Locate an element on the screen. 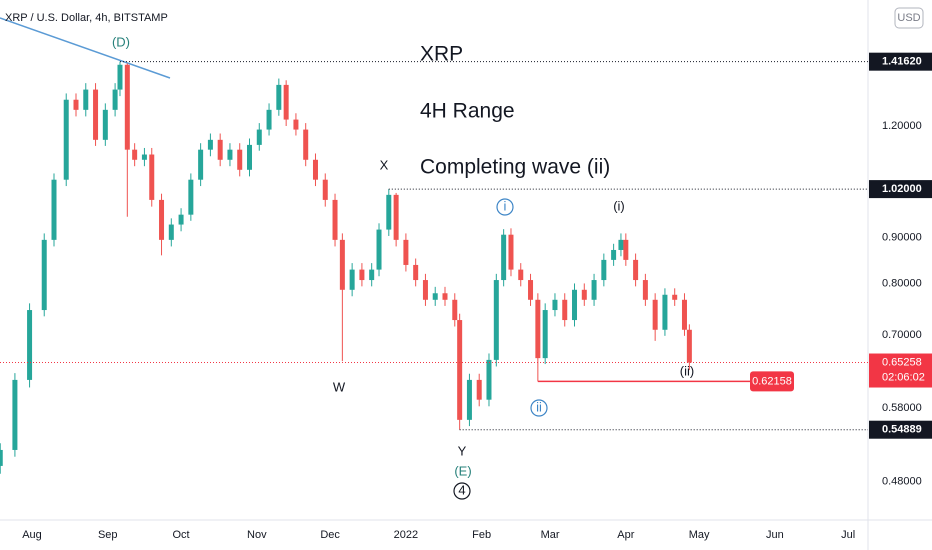 The height and width of the screenshot is (550, 932). currency: USD is located at coordinates (908, 18).